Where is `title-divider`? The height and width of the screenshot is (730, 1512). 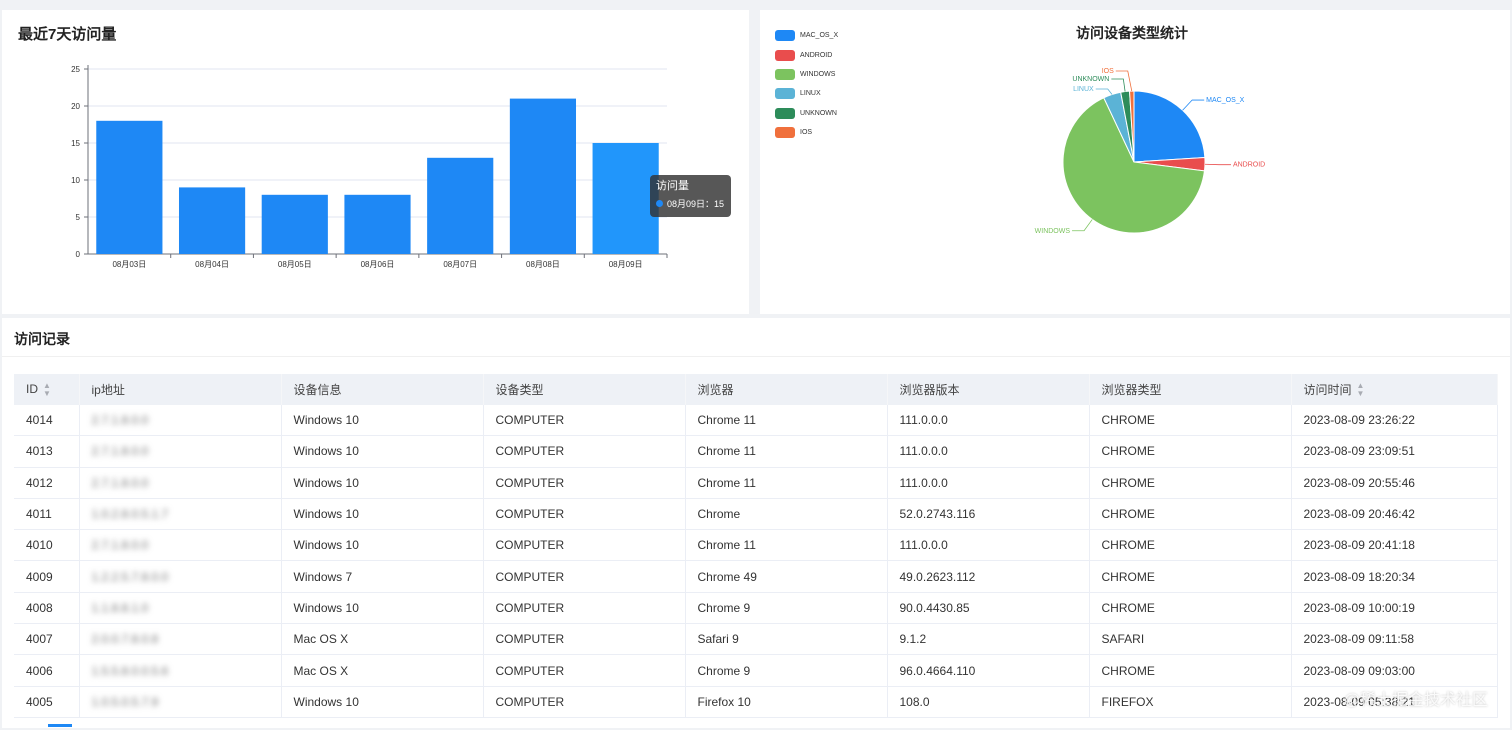
title-divider is located at coordinates (756, 356).